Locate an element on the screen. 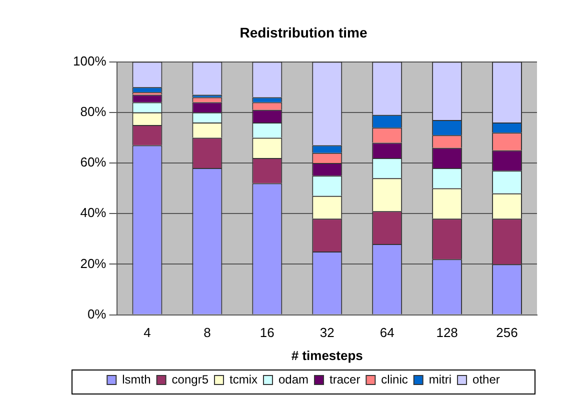 Image resolution: width=567 pixels, height=401 pixels. y-tick-label: 100% is located at coordinates (90, 60).